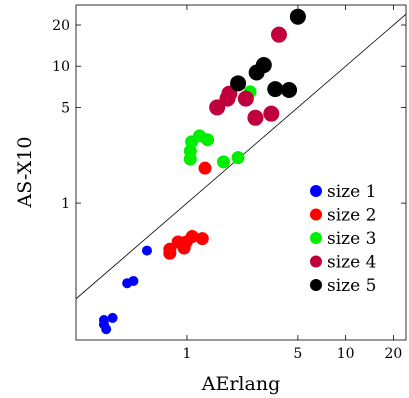 This screenshot has width=409, height=398. I want to click on legend: size 1 size 2 size 3 size 4 size 5, so click(343, 239).